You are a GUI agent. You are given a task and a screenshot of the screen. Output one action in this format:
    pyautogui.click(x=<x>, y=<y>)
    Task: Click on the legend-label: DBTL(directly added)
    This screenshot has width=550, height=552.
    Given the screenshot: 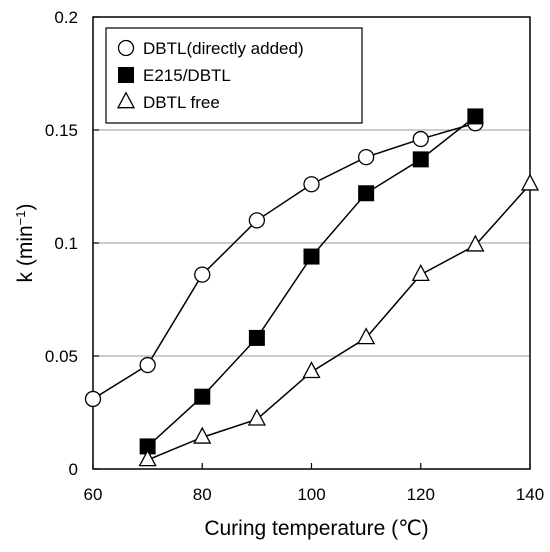 What is the action you would take?
    pyautogui.click(x=223, y=48)
    